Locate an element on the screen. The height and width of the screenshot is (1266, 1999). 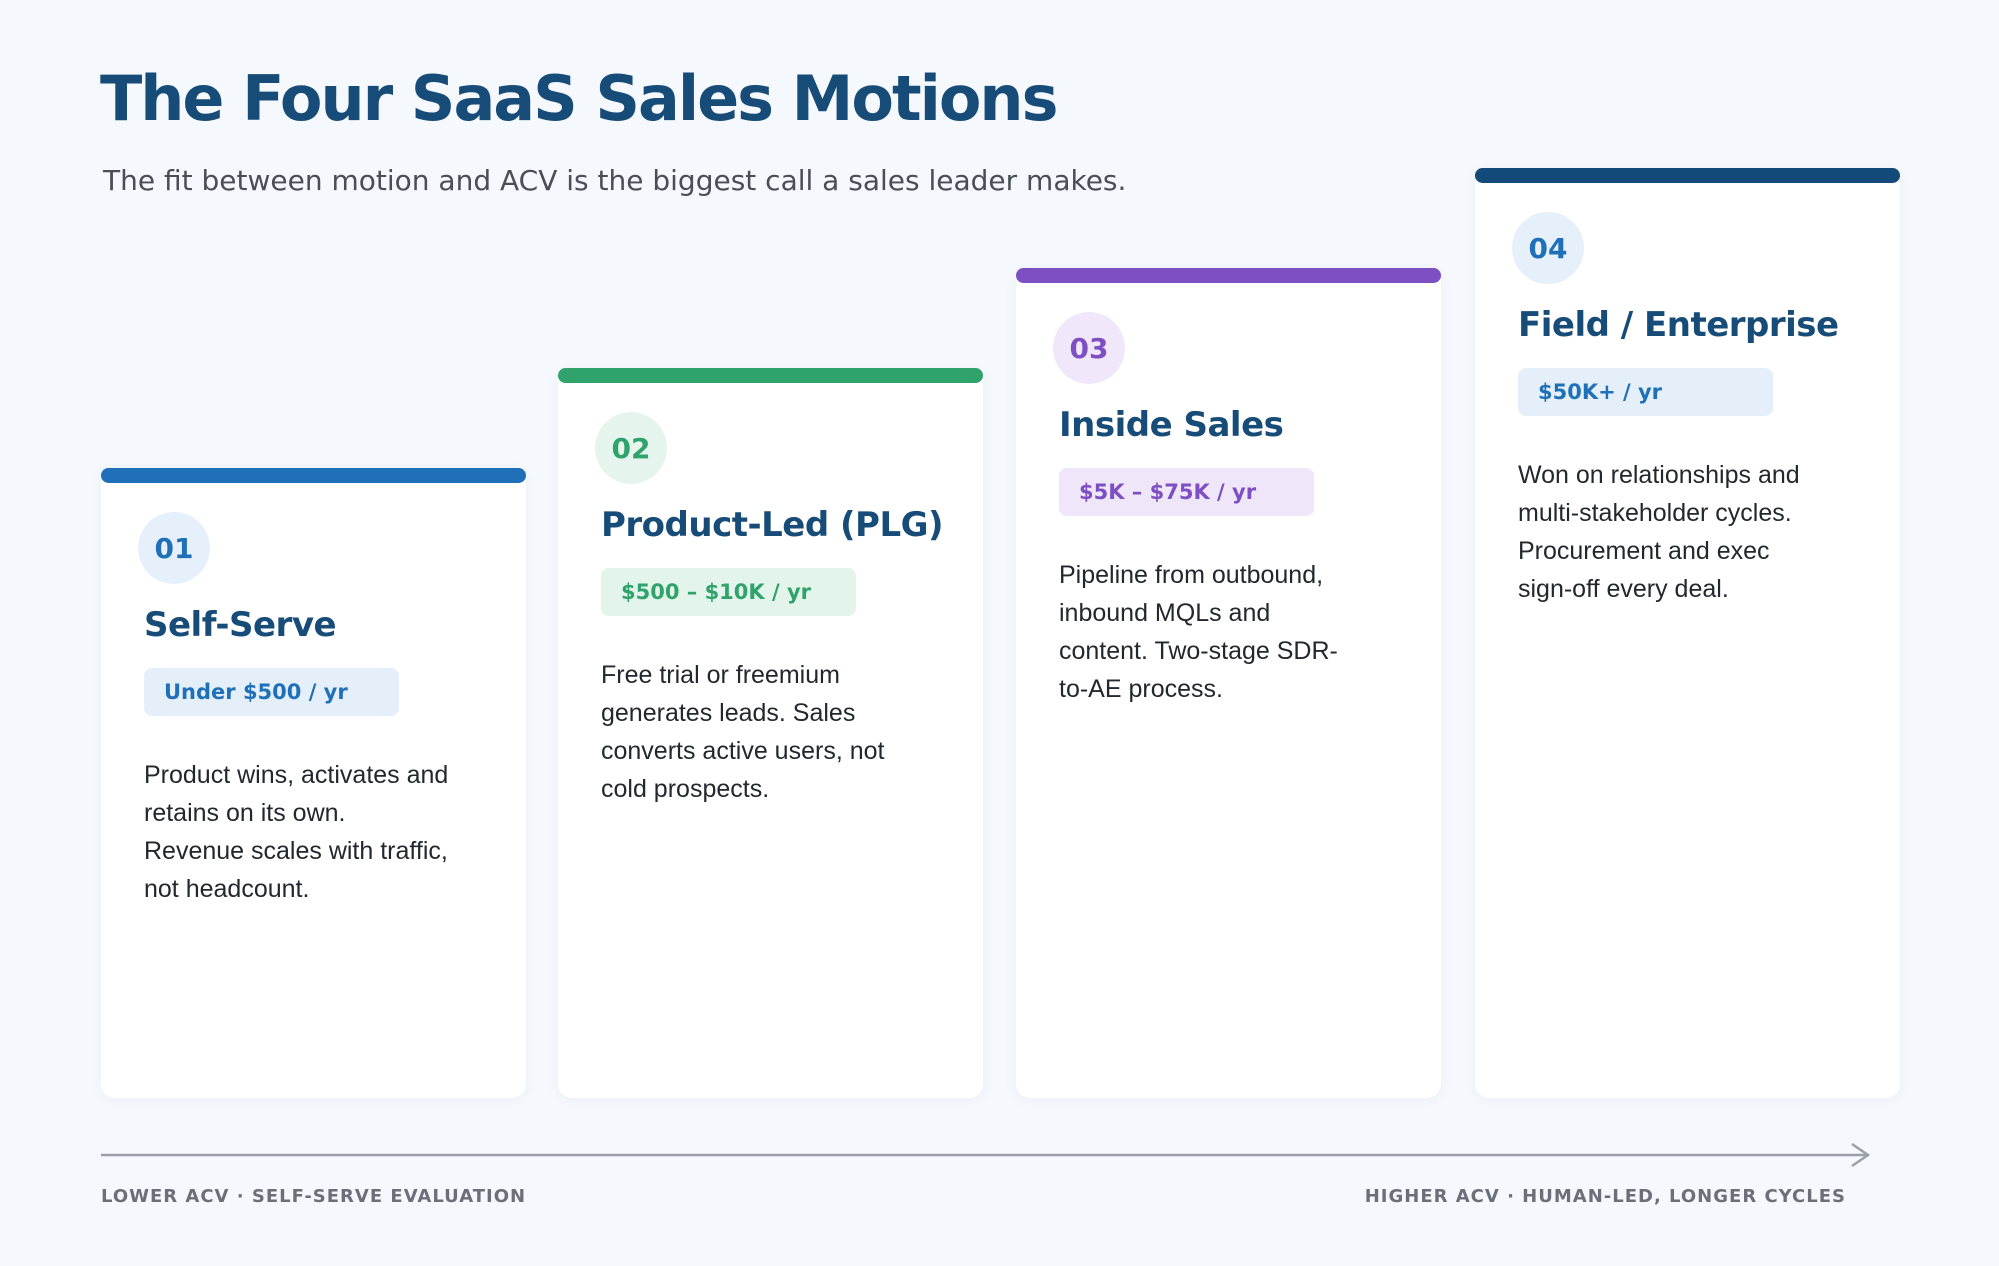
card-number: 01 is located at coordinates (174, 548).